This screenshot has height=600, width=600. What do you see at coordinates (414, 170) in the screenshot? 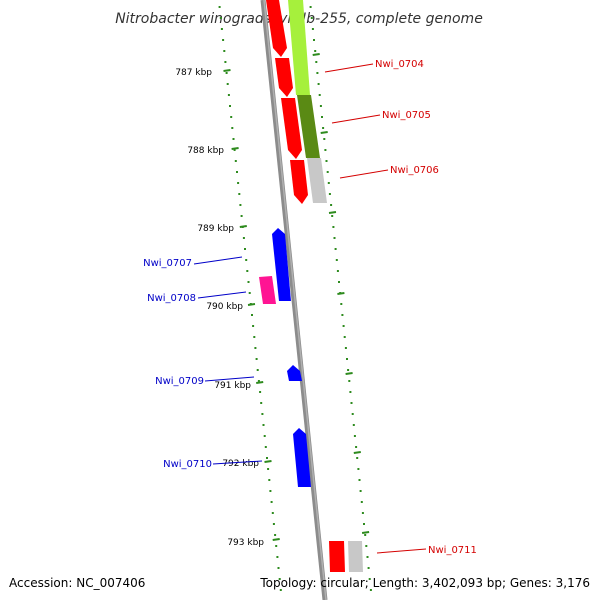
I see `gene-label-nwi-0706: Nwi_0706` at bounding box center [414, 170].